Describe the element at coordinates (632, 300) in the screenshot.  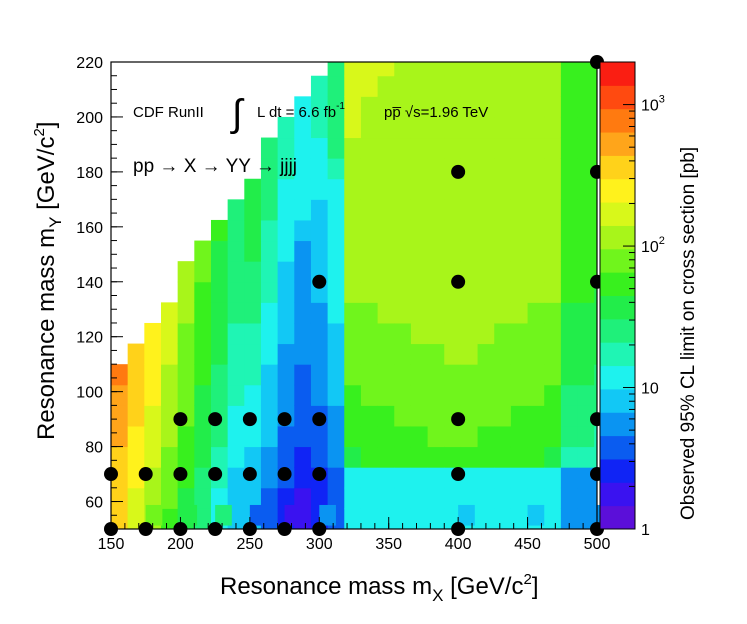
I see `colorbar: 1 10 102 103` at that location.